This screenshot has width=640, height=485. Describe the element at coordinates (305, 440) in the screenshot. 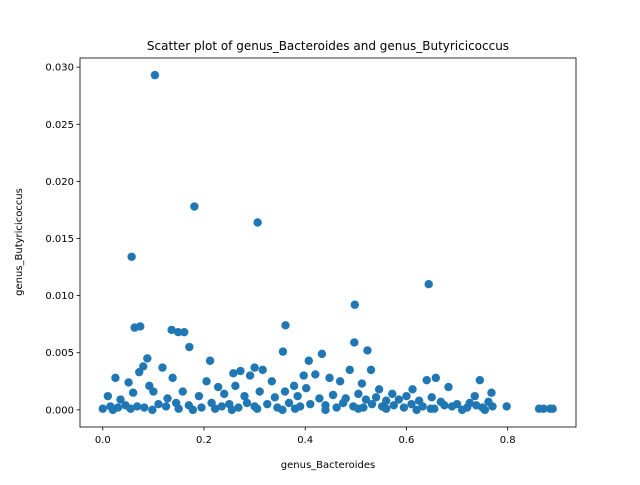

I see `x-tick-label: 0.4` at that location.